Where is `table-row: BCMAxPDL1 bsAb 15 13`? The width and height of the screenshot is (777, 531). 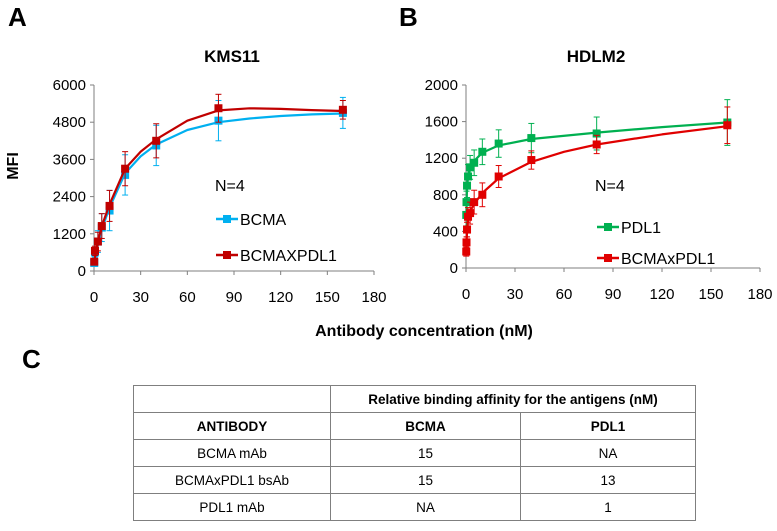
table-row: BCMAxPDL1 bsAb 15 13 is located at coordinates (414, 480).